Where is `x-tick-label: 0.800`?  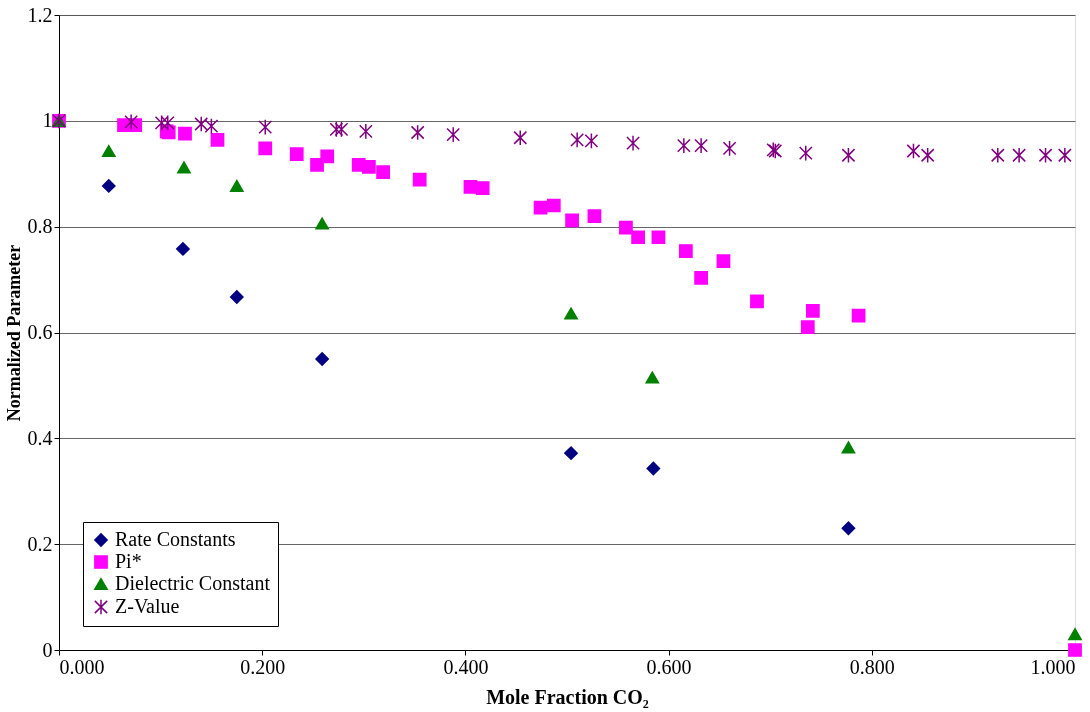
x-tick-label: 0.800 is located at coordinates (872, 666).